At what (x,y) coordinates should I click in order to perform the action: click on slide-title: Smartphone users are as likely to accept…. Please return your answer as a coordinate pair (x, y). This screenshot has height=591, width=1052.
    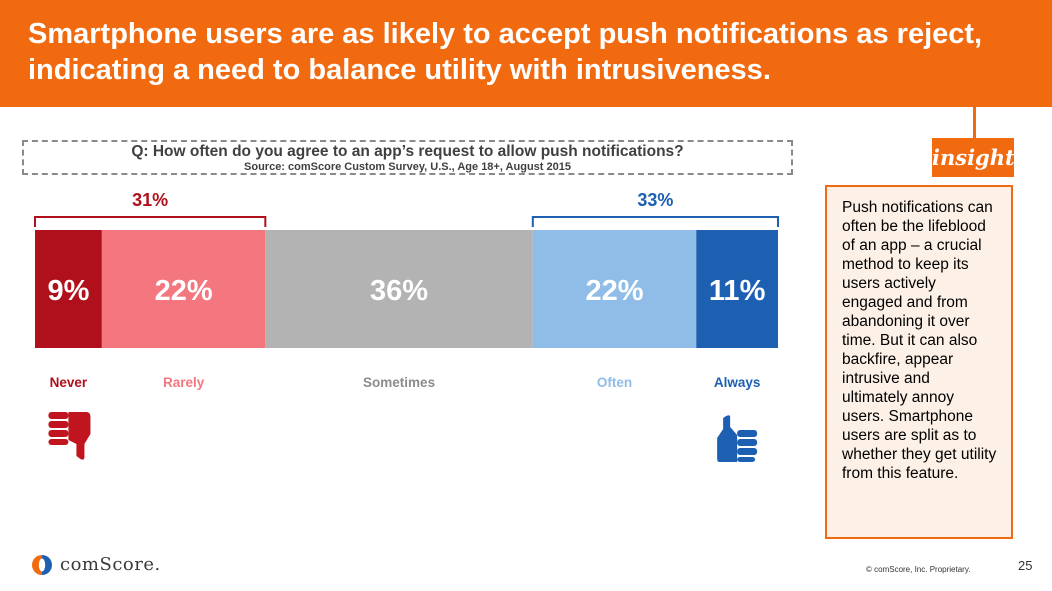
    Looking at the image, I should click on (505, 52).